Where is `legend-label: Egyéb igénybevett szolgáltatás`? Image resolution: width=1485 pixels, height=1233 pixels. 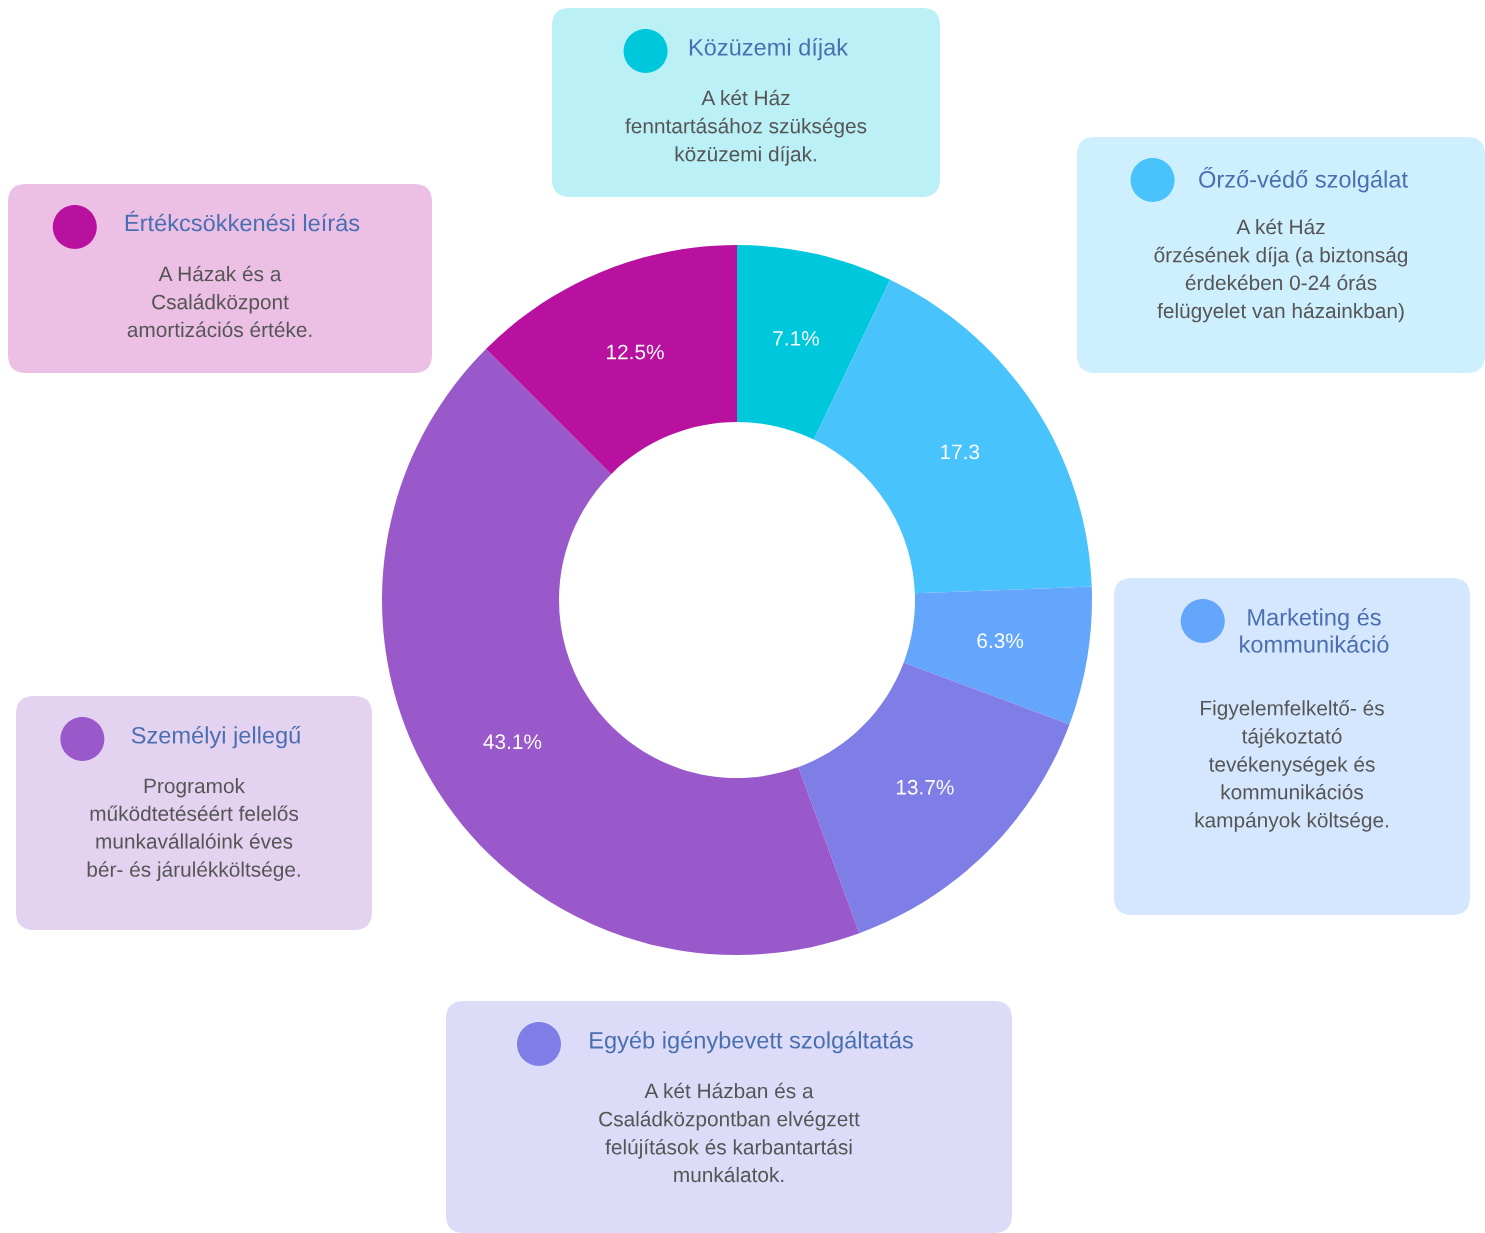
legend-label: Egyéb igénybevett szolgáltatás is located at coordinates (751, 1042).